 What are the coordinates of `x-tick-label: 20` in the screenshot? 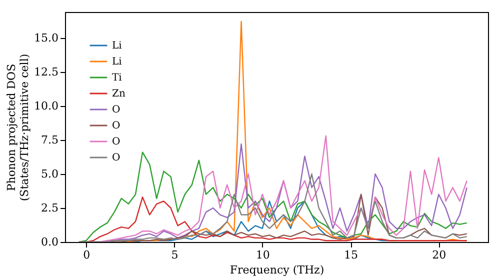 It's located at (439, 255).